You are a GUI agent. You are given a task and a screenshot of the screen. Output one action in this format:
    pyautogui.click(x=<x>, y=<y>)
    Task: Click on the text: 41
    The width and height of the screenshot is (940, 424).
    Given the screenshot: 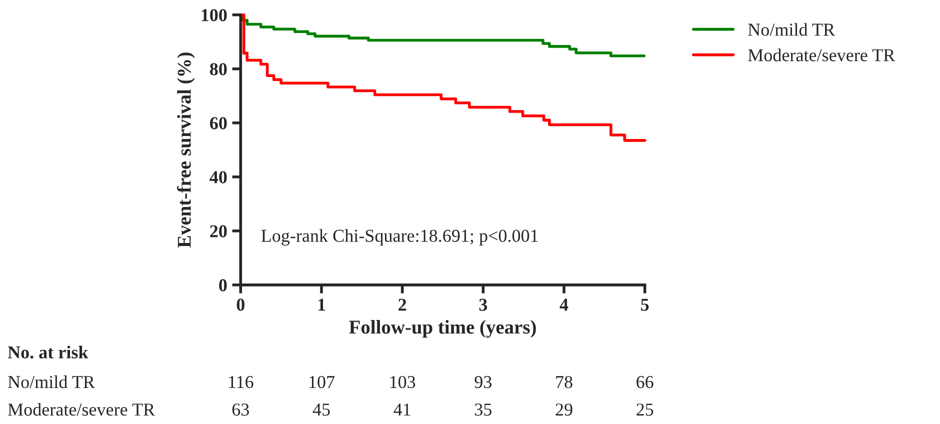 What is the action you would take?
    pyautogui.click(x=402, y=410)
    